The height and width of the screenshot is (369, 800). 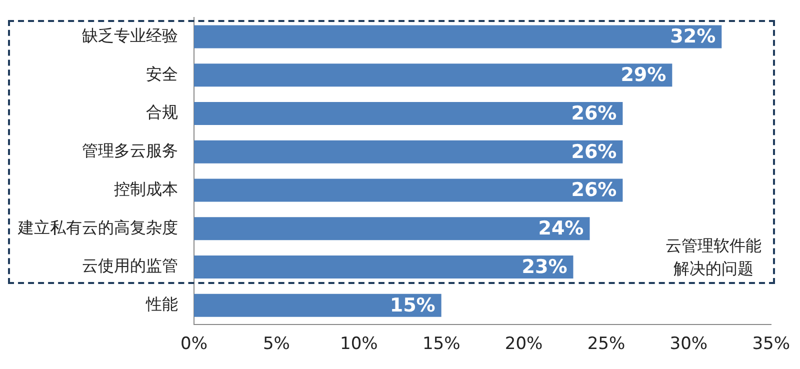 What do you see at coordinates (771, 344) in the screenshot?
I see `x-tick-label: 35%` at bounding box center [771, 344].